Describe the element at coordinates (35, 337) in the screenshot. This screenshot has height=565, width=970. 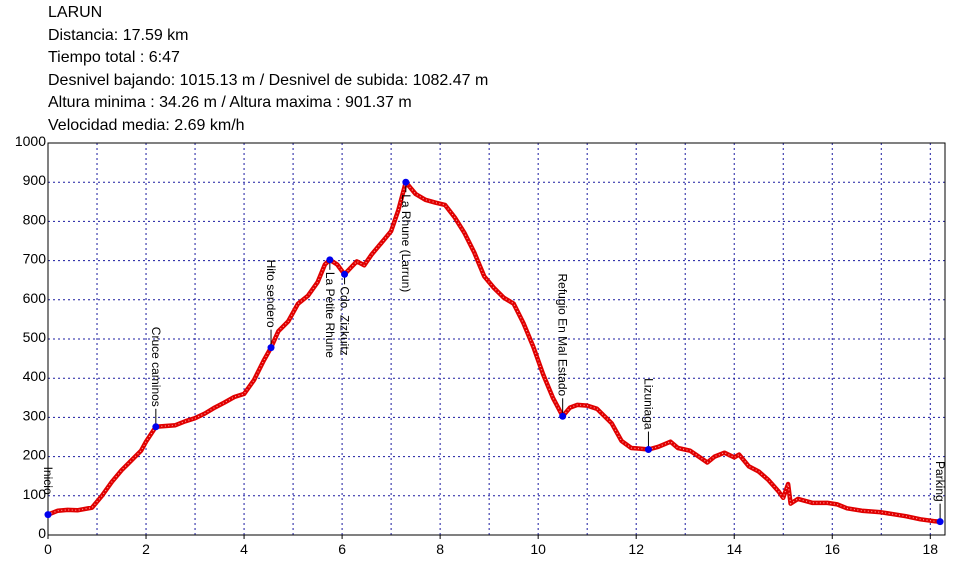
I see `y-tick-label: 500` at that location.